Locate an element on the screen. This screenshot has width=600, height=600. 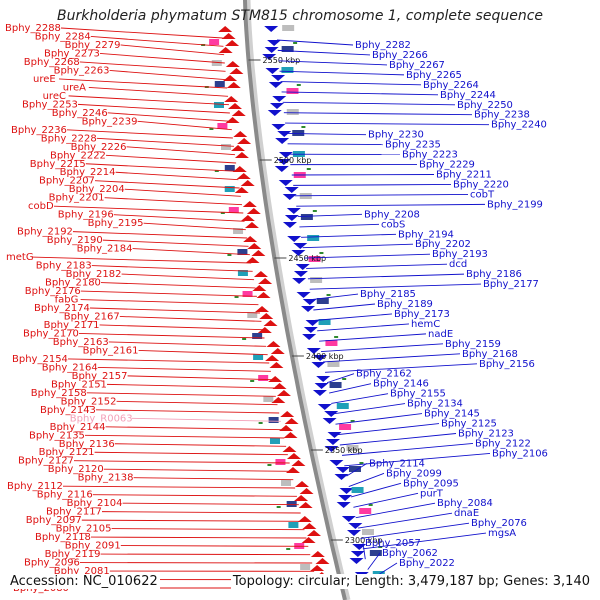
gene-label-forward: Bphy_2158 is located at coordinates (59, 393).